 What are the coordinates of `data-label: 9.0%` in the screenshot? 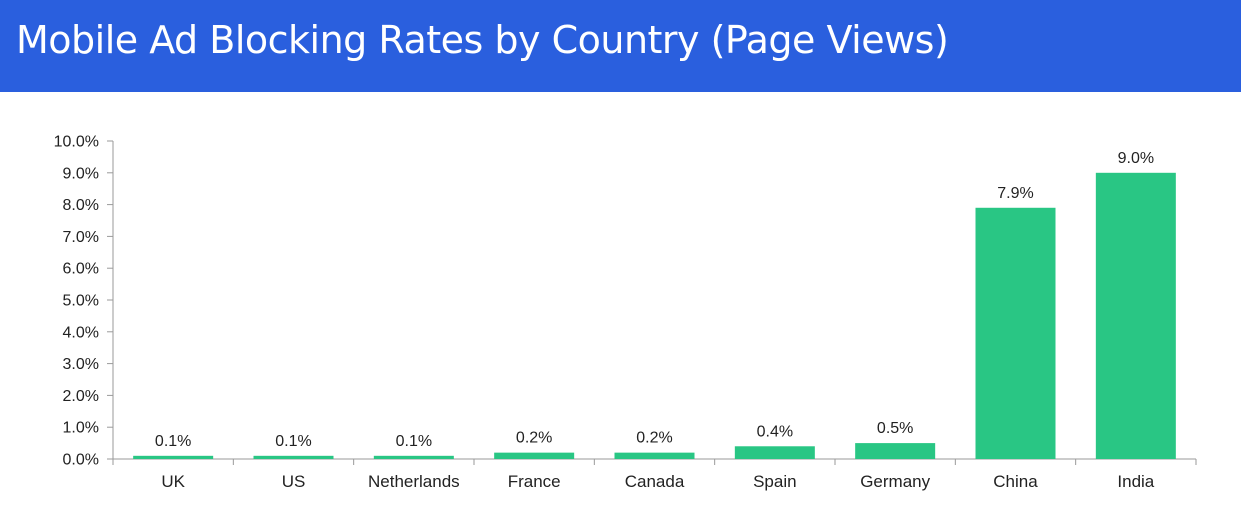 It's located at (1136, 158).